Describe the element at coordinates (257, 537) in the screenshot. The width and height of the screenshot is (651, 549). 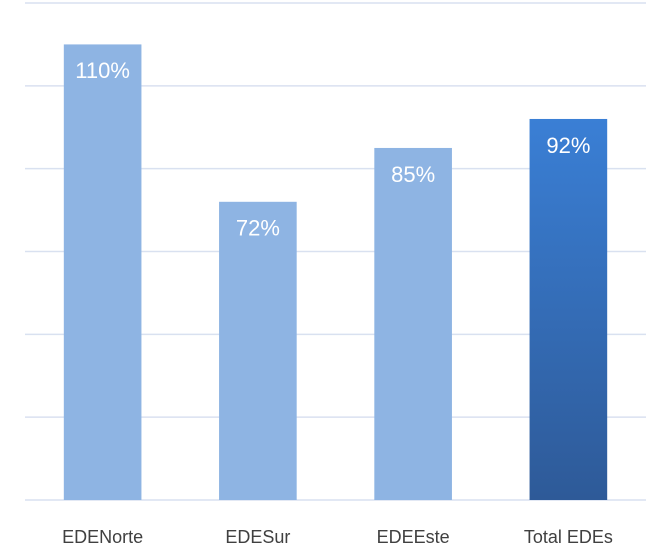
I see `x-tick-label: EDESur` at that location.